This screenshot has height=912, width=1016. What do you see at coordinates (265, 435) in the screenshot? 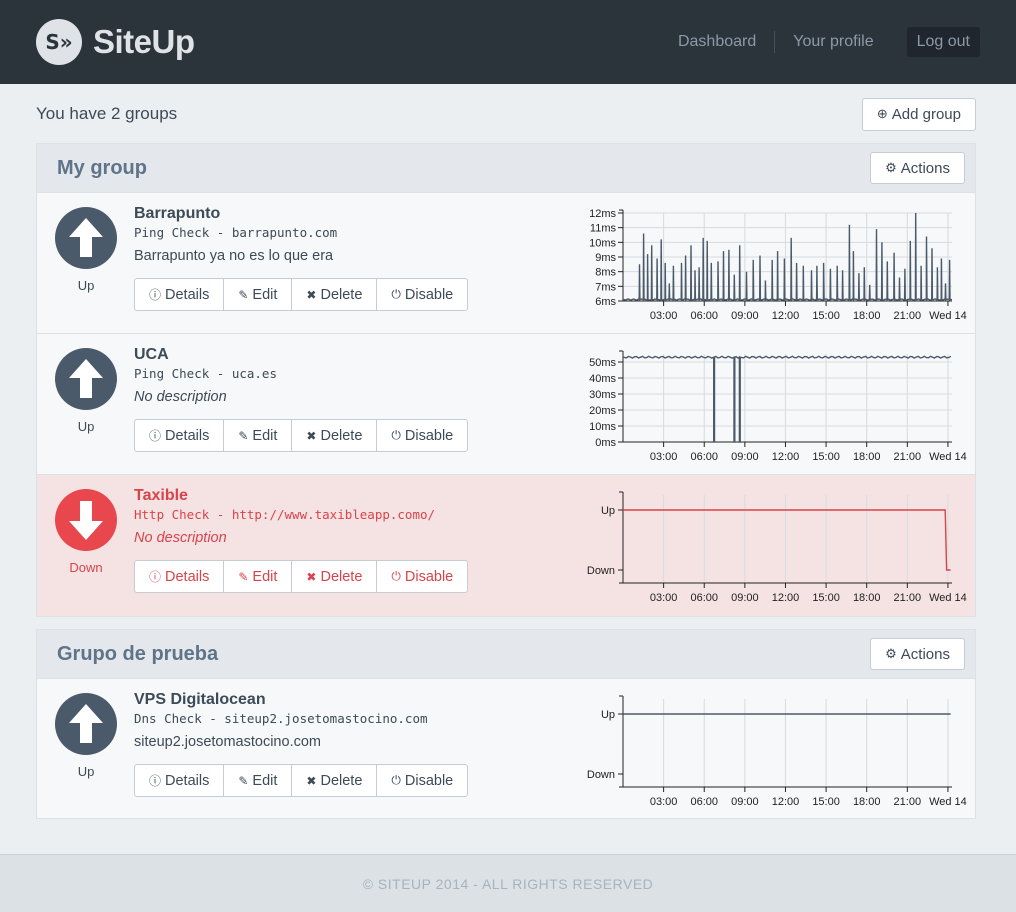
I see `edit-label: Edit` at bounding box center [265, 435].